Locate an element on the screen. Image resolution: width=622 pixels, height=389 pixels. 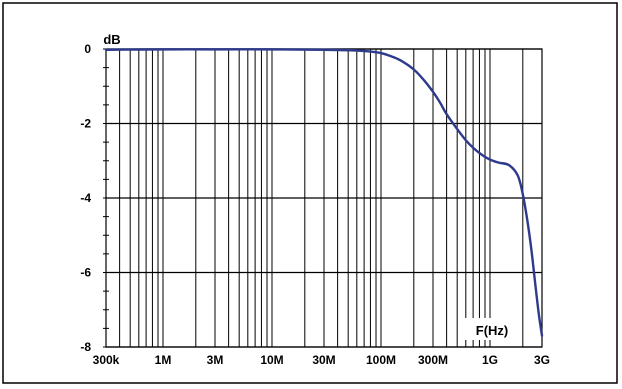
x-axis-label: F(Hz) is located at coordinates (492, 330).